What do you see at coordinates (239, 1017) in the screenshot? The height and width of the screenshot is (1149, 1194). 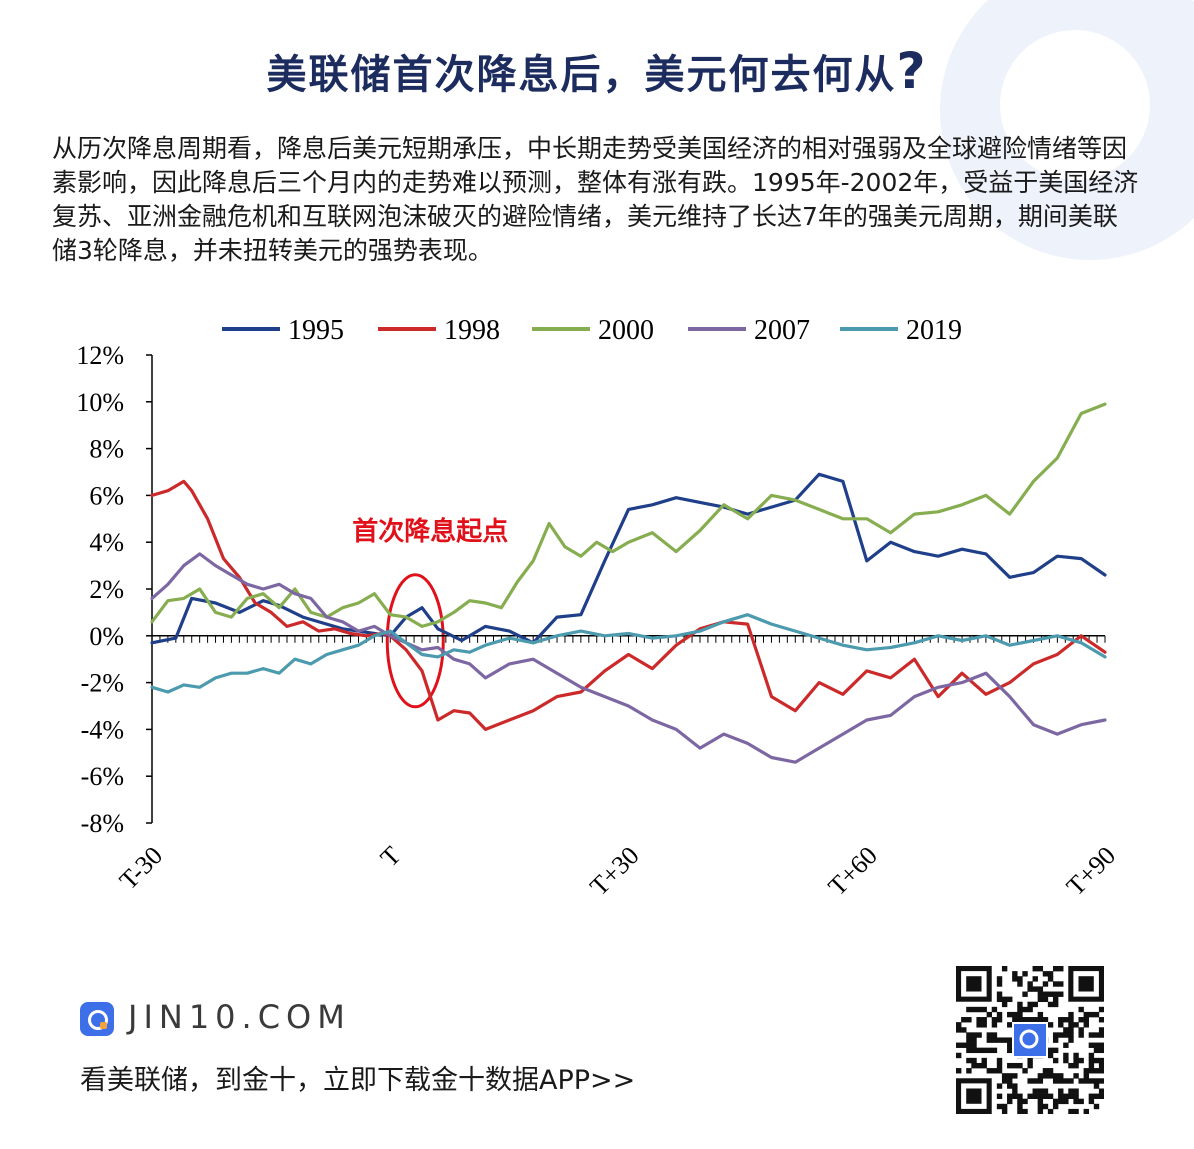 I see `footer-site-name: JIN10.COM` at bounding box center [239, 1017].